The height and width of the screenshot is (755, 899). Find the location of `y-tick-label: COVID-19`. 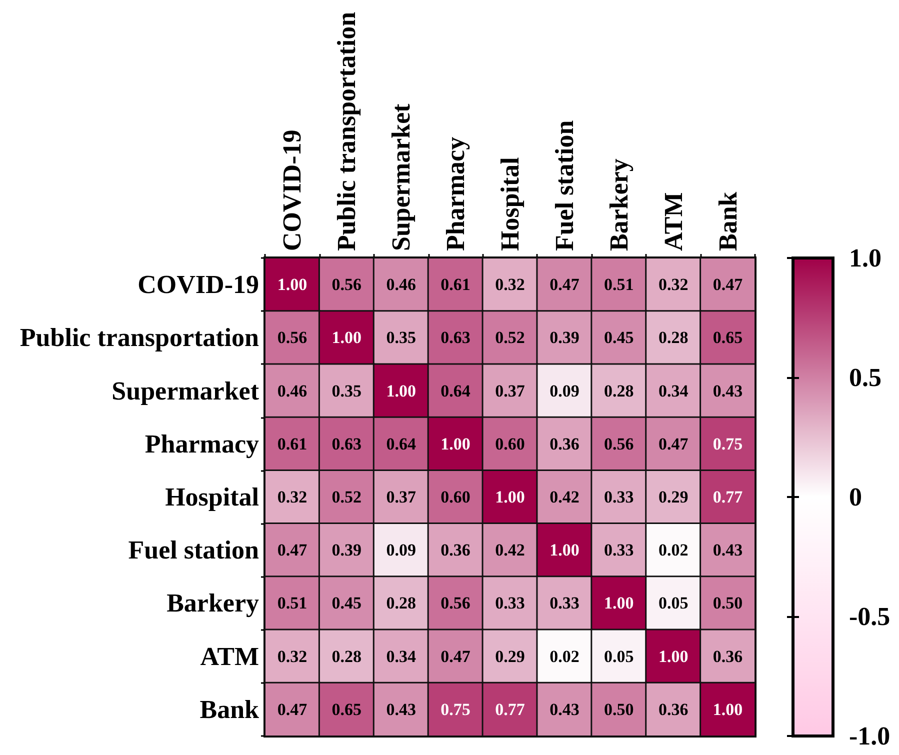

y-tick-label: COVID-19 is located at coordinates (198, 285).